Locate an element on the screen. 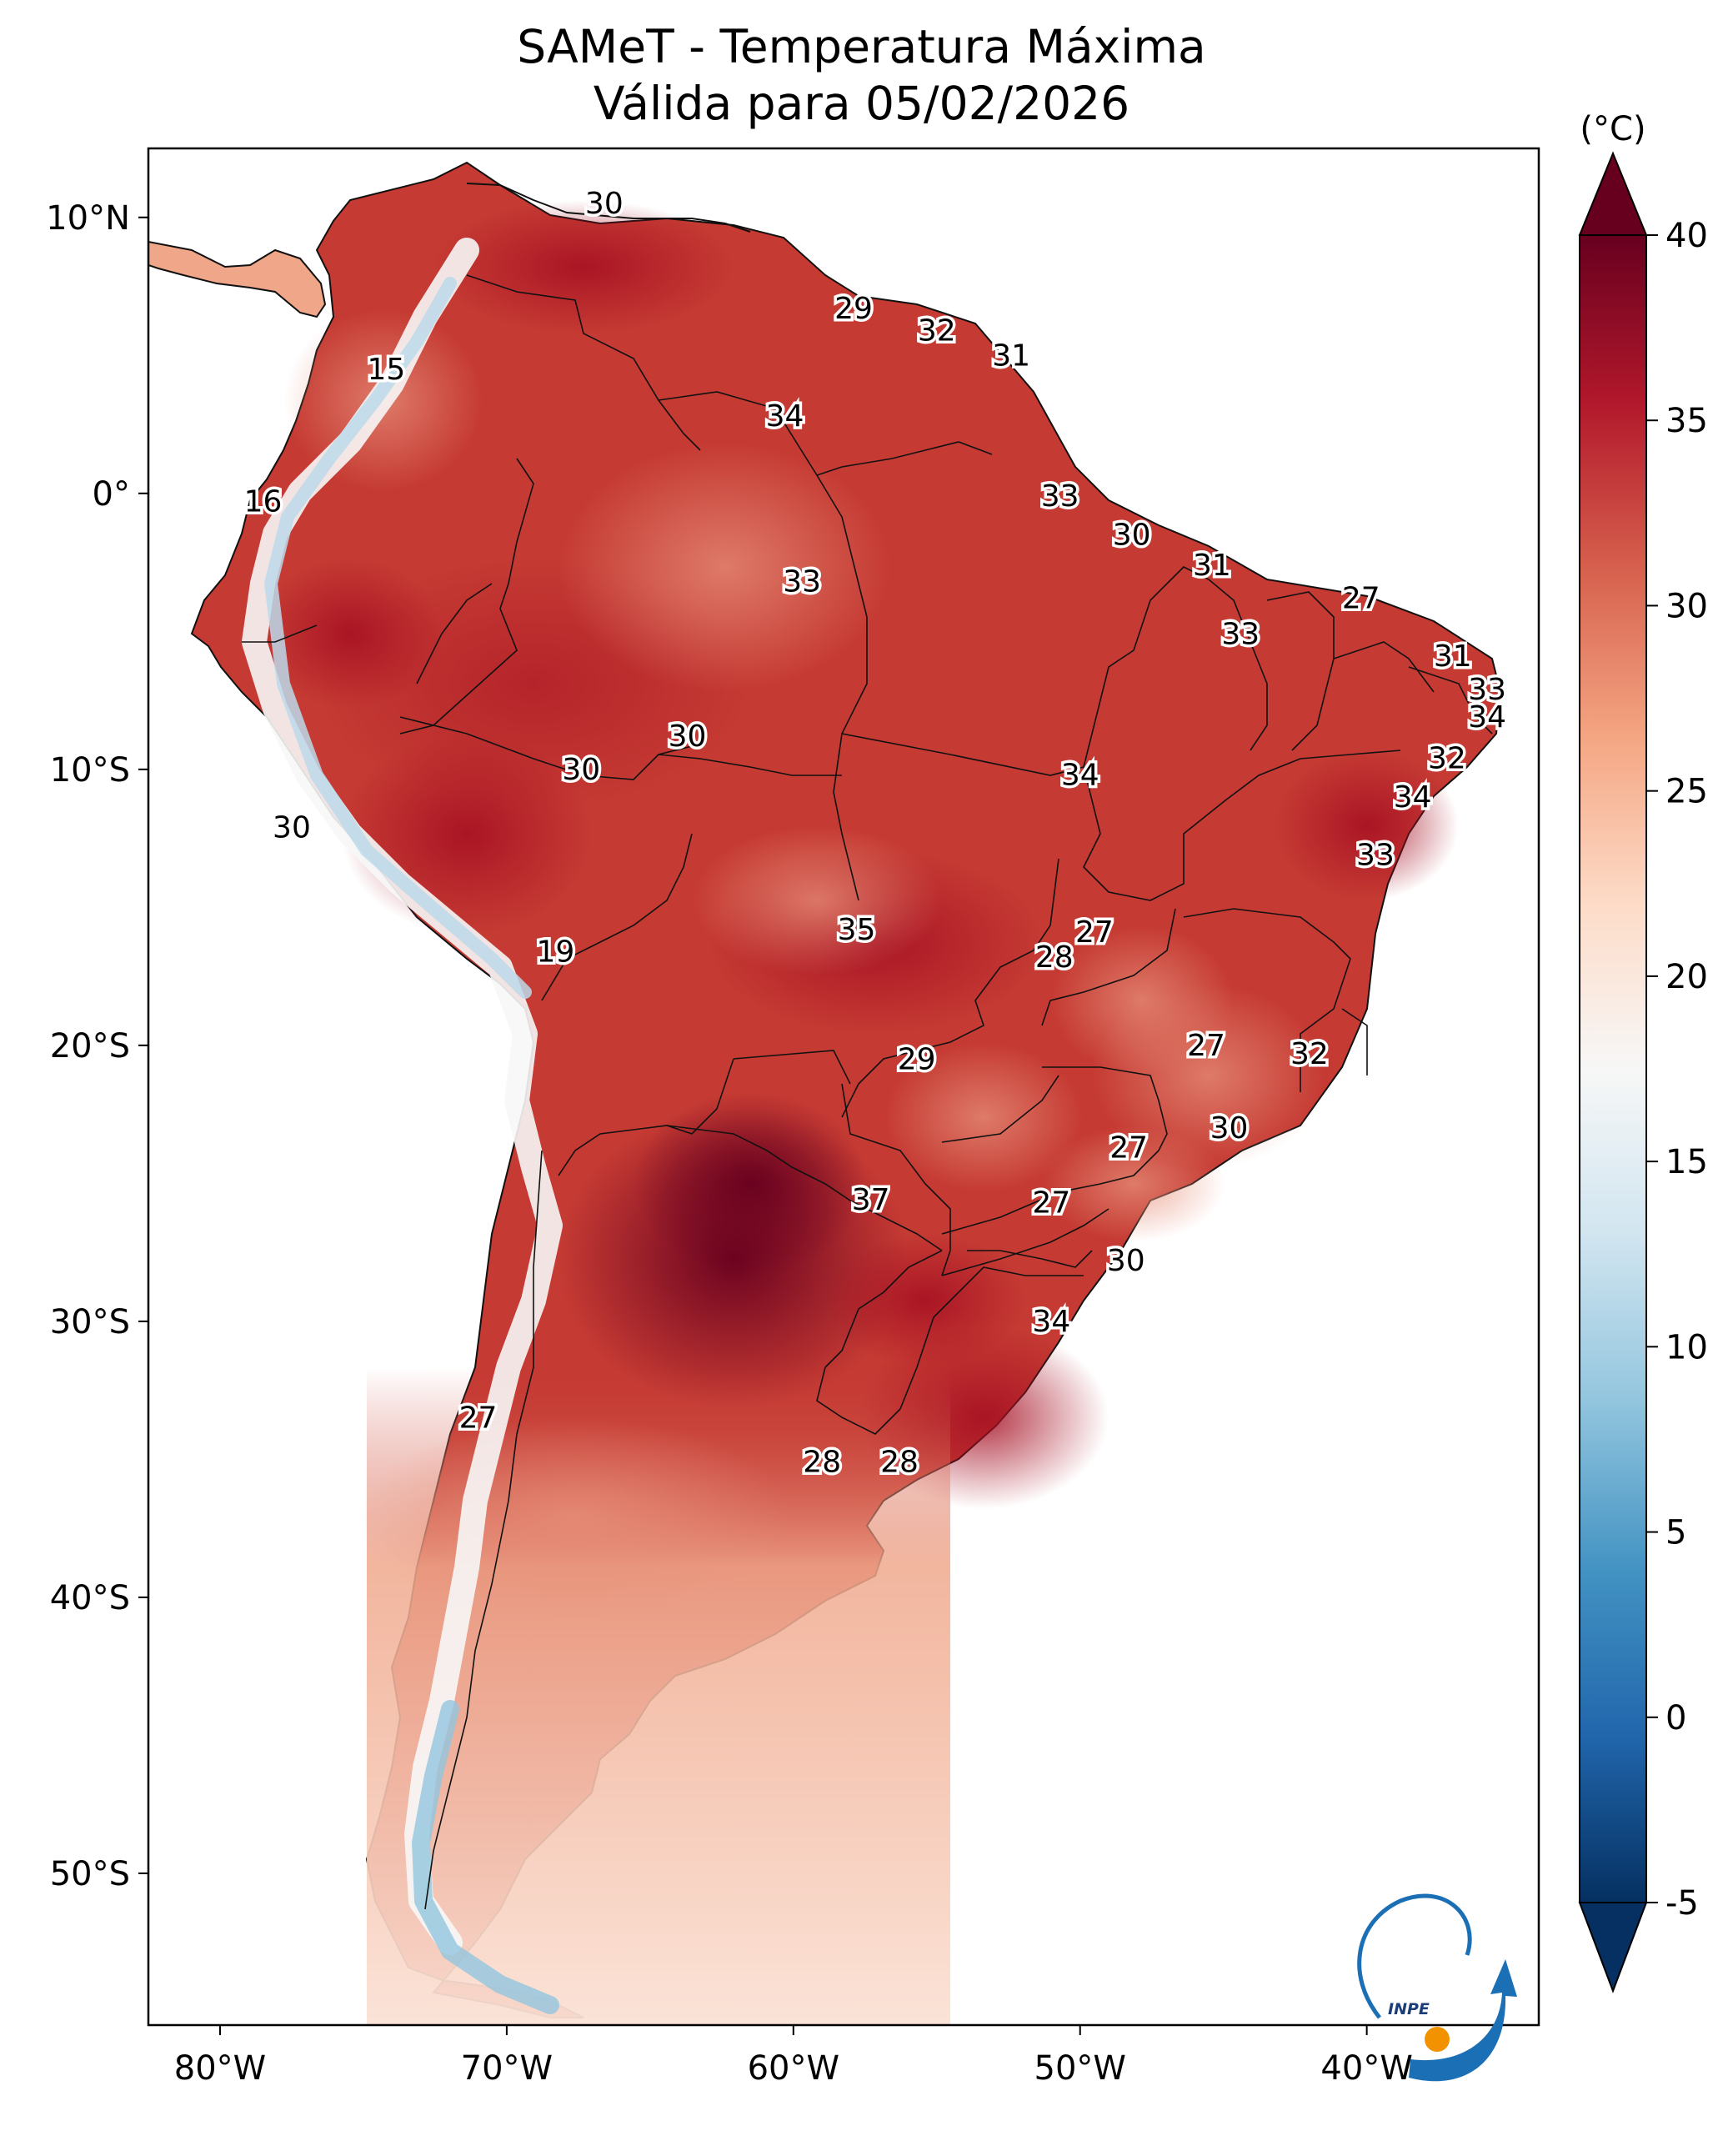 This screenshot has height=2156, width=1723. title-line-2: Válida para 05/02/2026 is located at coordinates (861, 103).